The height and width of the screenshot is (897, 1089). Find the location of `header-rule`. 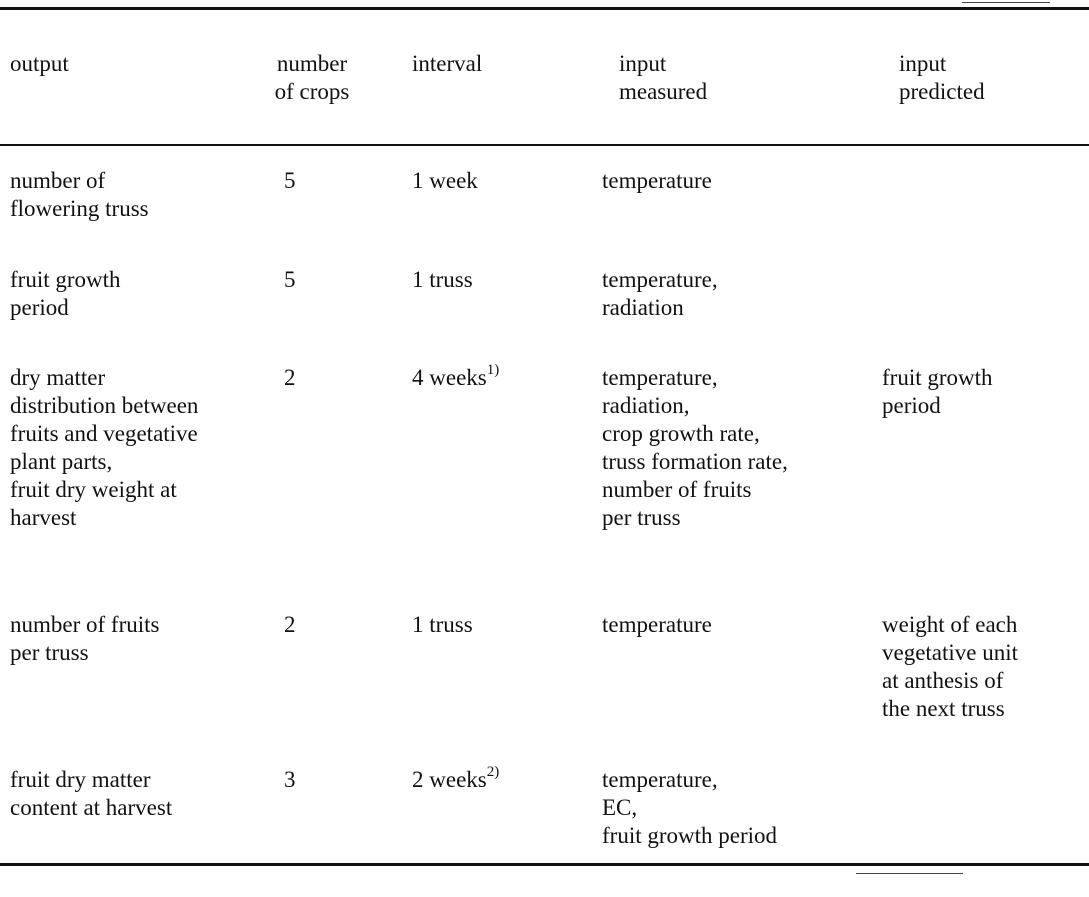

header-rule is located at coordinates (544, 145).